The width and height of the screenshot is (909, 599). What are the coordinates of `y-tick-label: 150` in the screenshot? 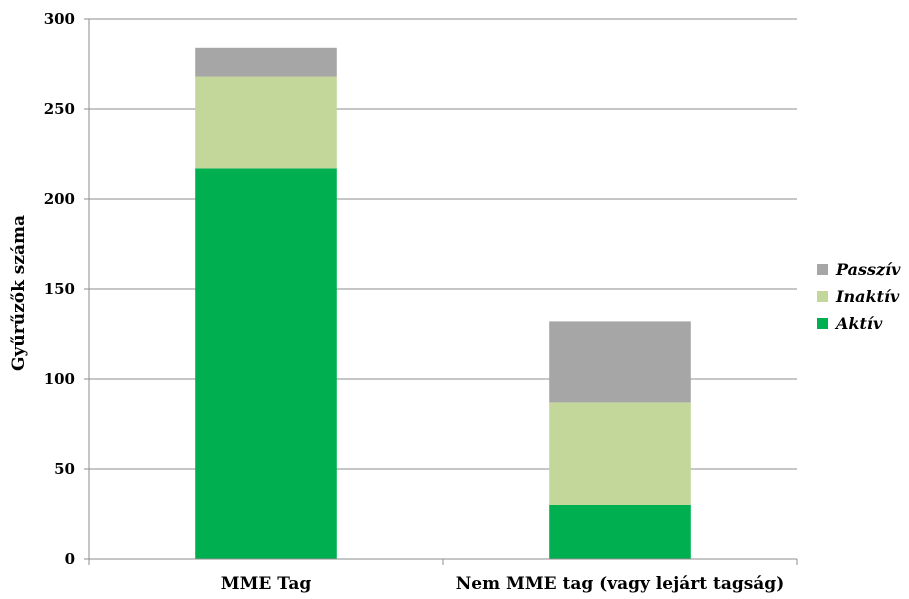 It's located at (59, 289).